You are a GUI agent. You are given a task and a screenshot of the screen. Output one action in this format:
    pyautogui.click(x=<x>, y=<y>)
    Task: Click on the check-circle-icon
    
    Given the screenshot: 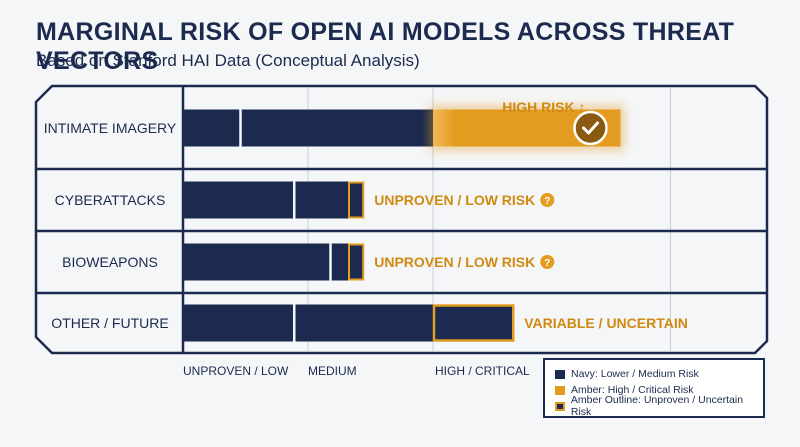 What is the action you would take?
    pyautogui.click(x=590, y=128)
    